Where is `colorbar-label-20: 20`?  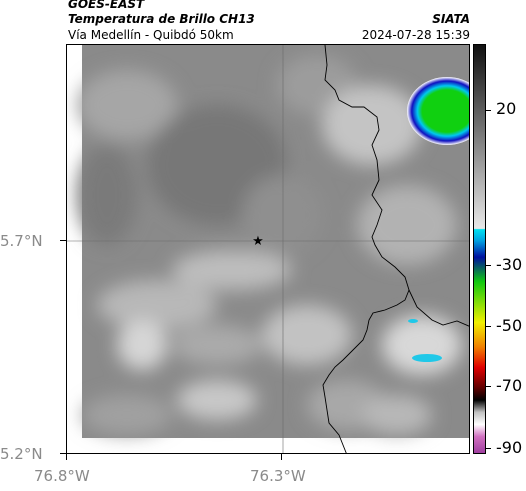
colorbar-label-20: 20 is located at coordinates (506, 108).